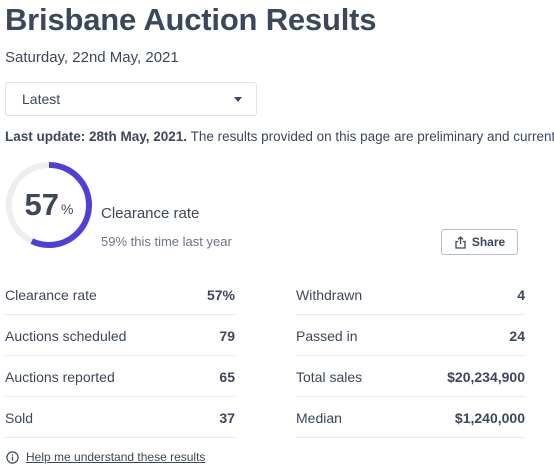 This screenshot has height=475, width=554. What do you see at coordinates (166, 241) in the screenshot?
I see `clearance-last-year: 59% this time last year` at bounding box center [166, 241].